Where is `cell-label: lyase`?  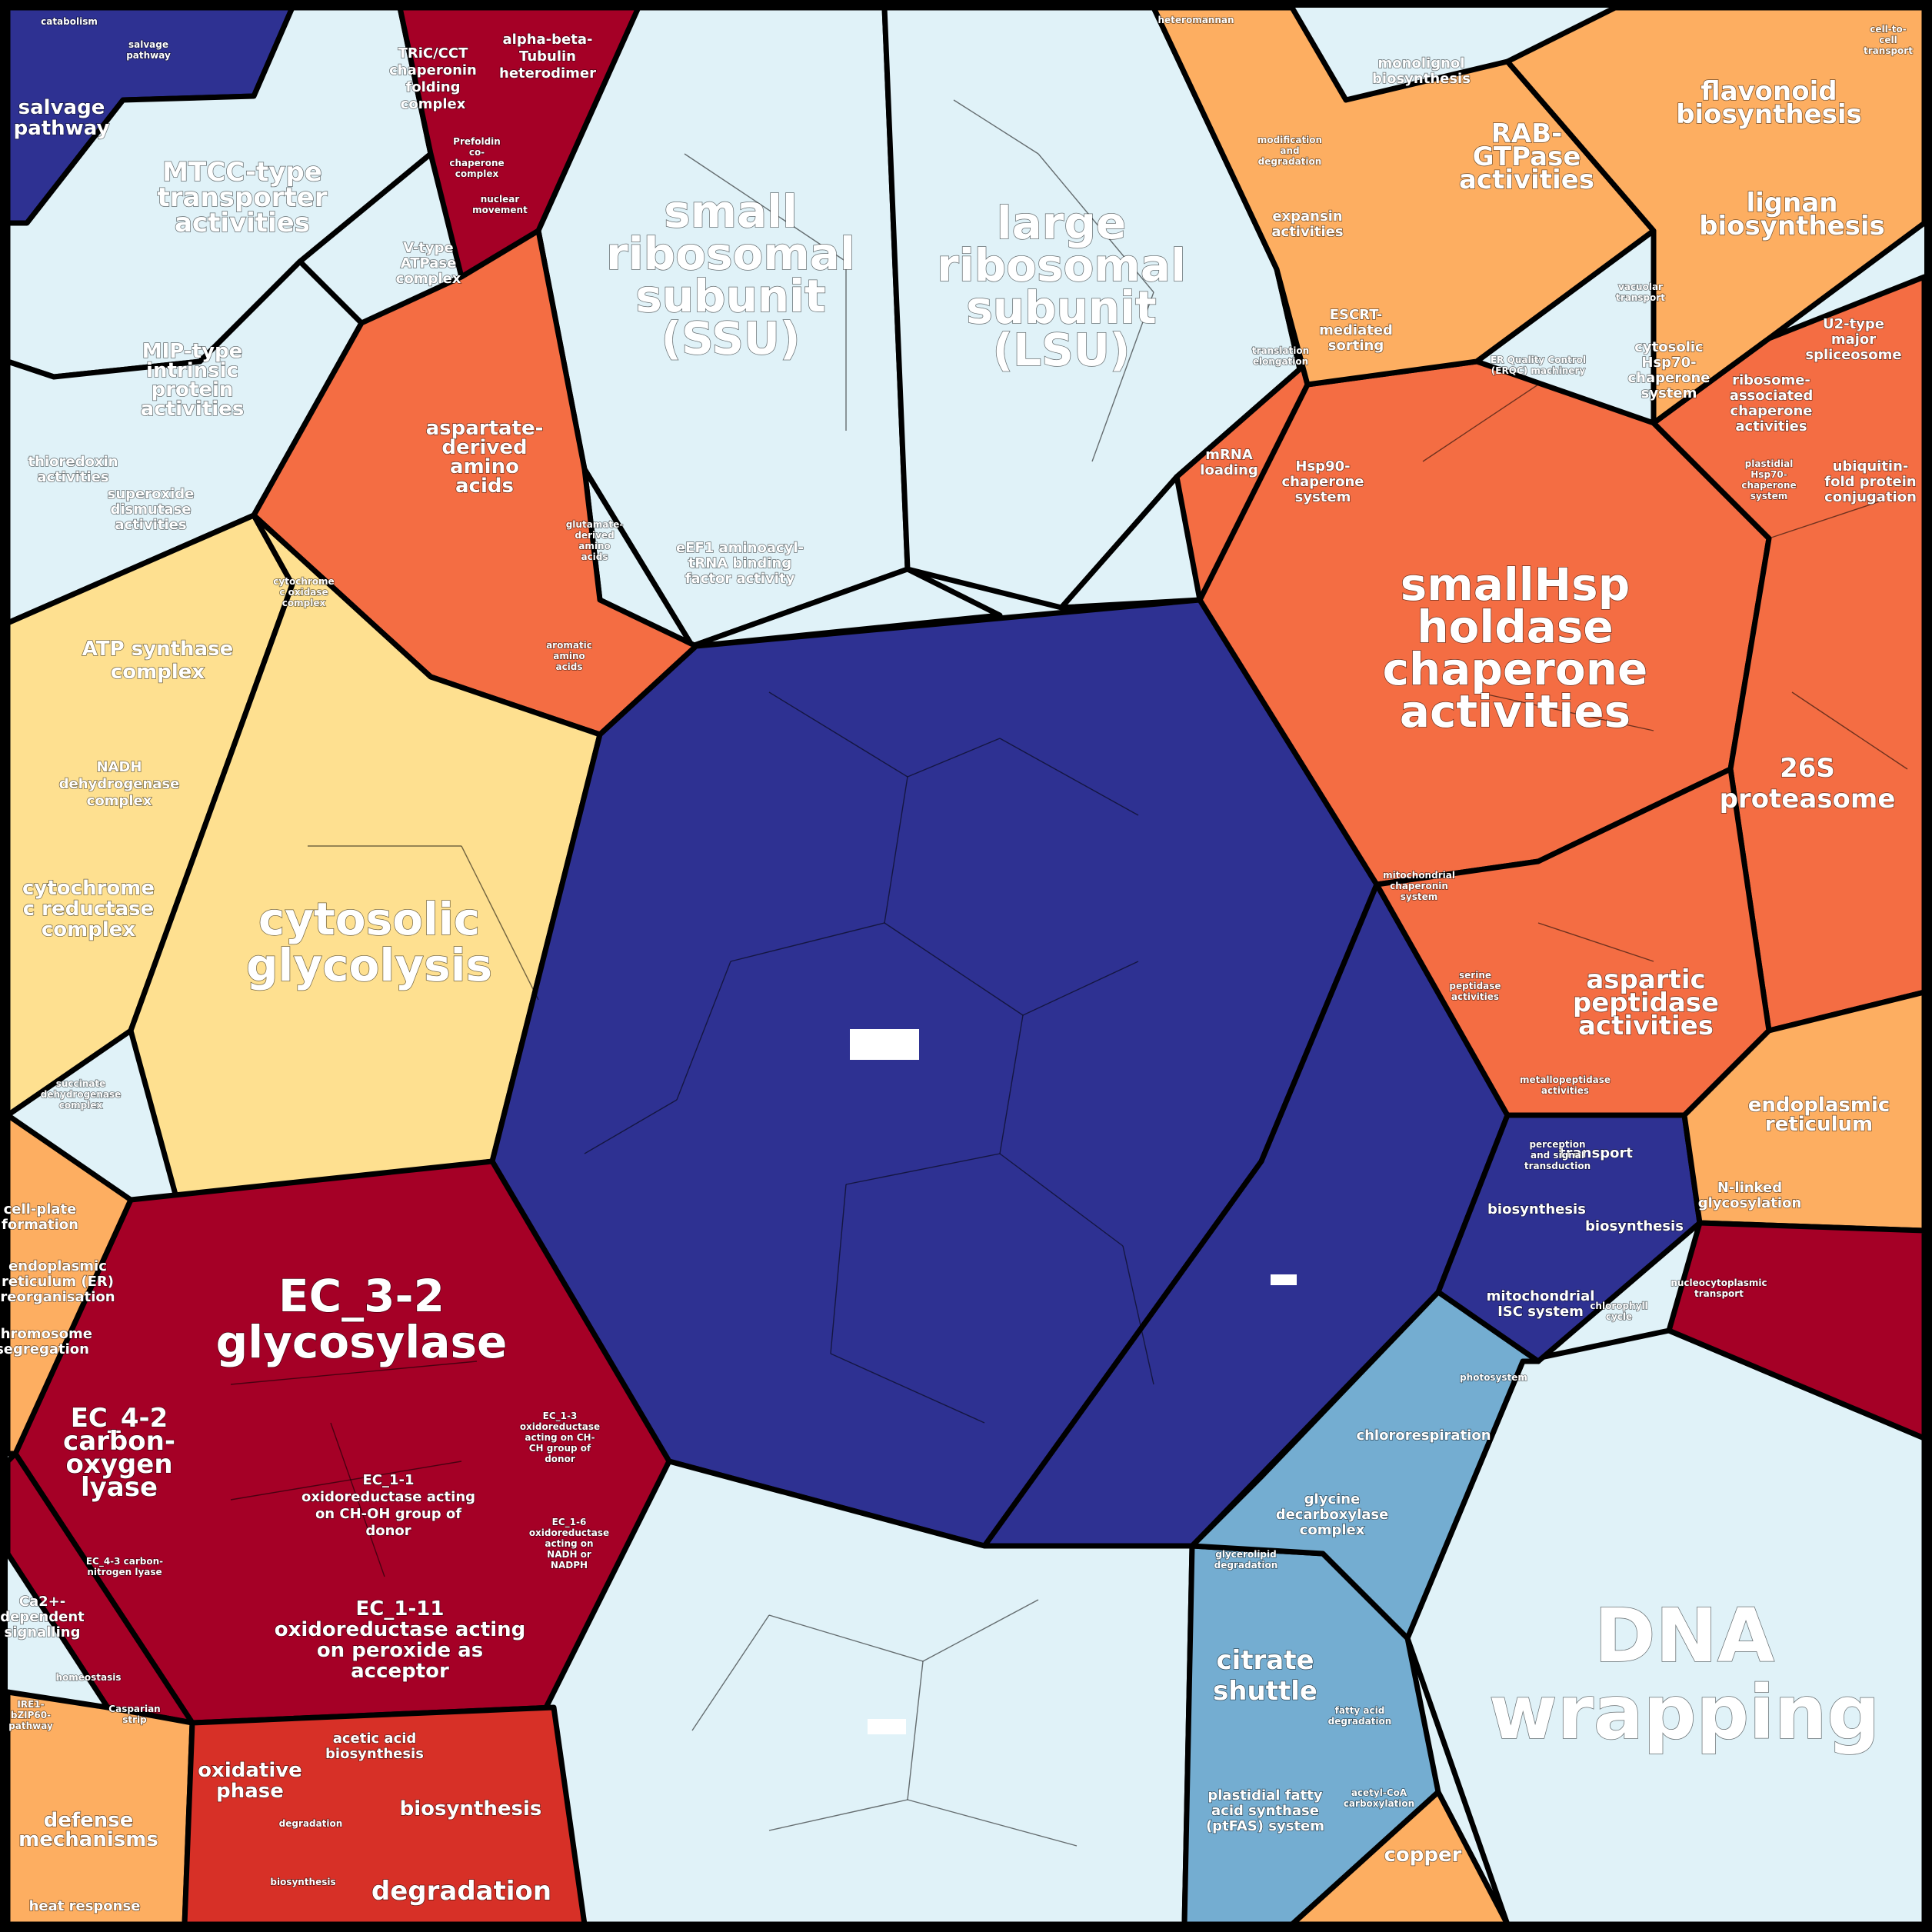 cell-label: lyase is located at coordinates (119, 1487).